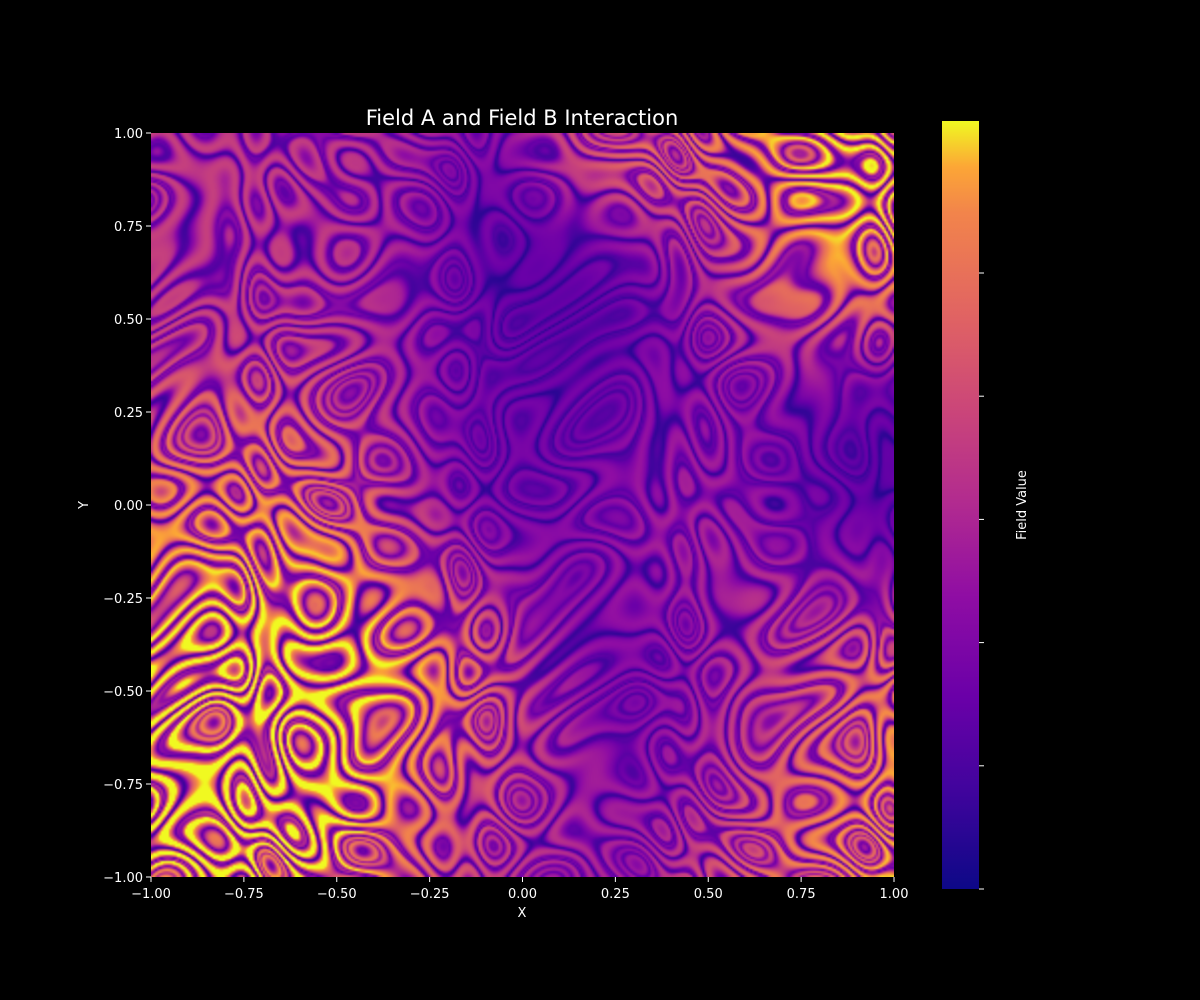 Image resolution: width=1200 pixels, height=1000 pixels. What do you see at coordinates (151, 894) in the screenshot?
I see `x-tick-label: −1.00` at bounding box center [151, 894].